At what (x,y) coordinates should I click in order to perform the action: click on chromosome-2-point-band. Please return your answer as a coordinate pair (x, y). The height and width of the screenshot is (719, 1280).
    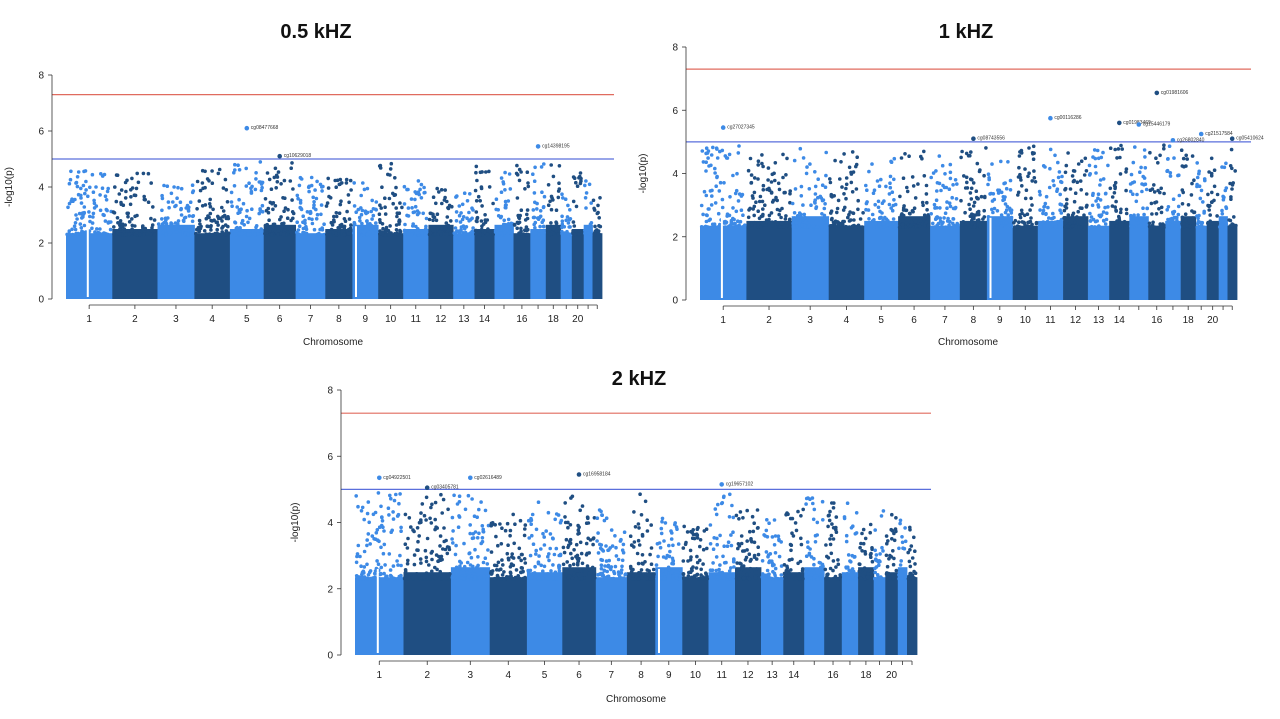
    Looking at the image, I should click on (769, 260).